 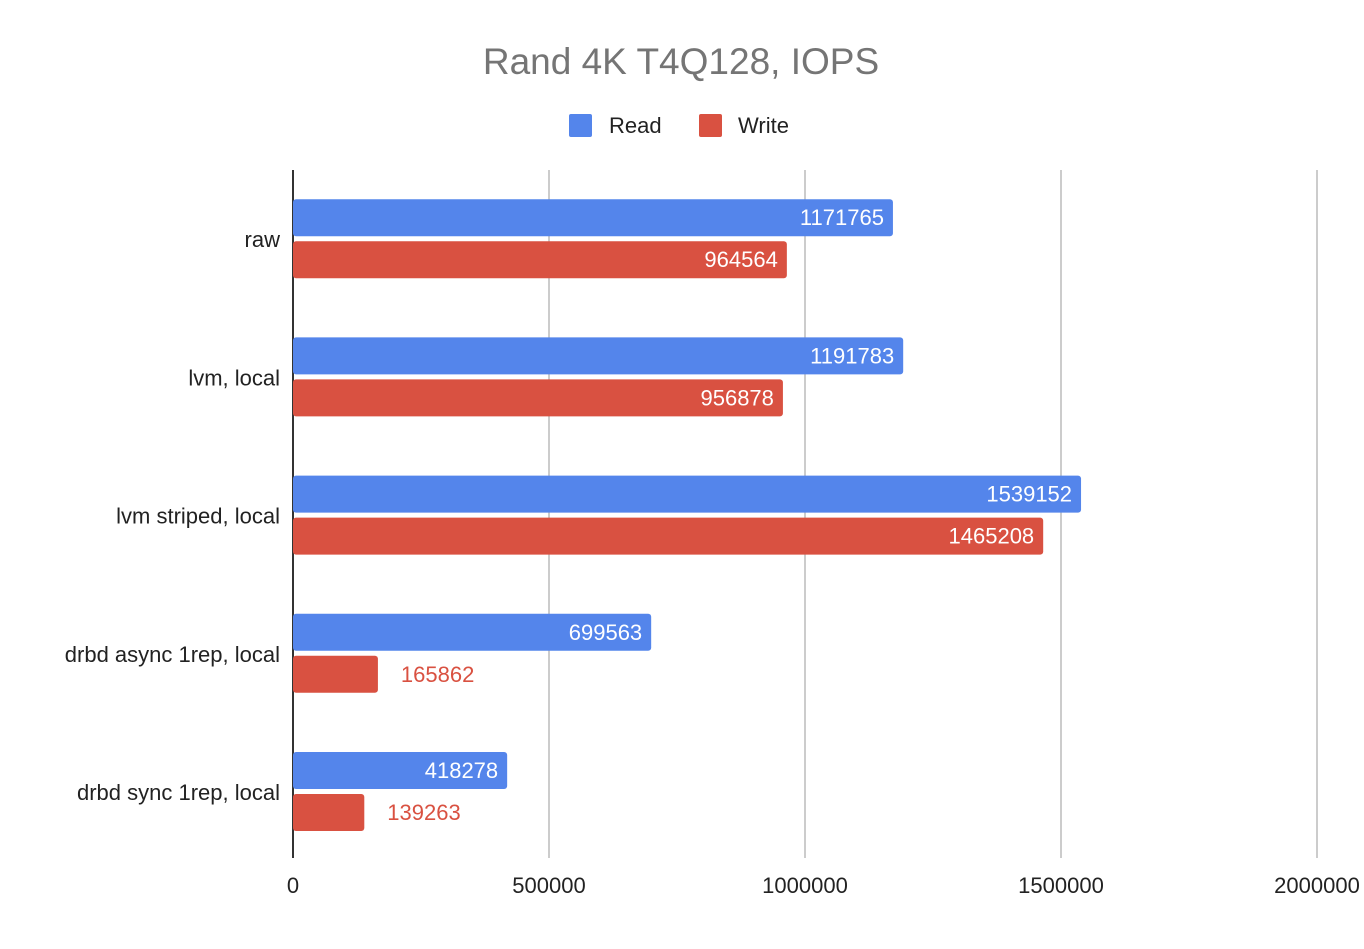 I want to click on data-label: 165862, so click(x=437, y=674).